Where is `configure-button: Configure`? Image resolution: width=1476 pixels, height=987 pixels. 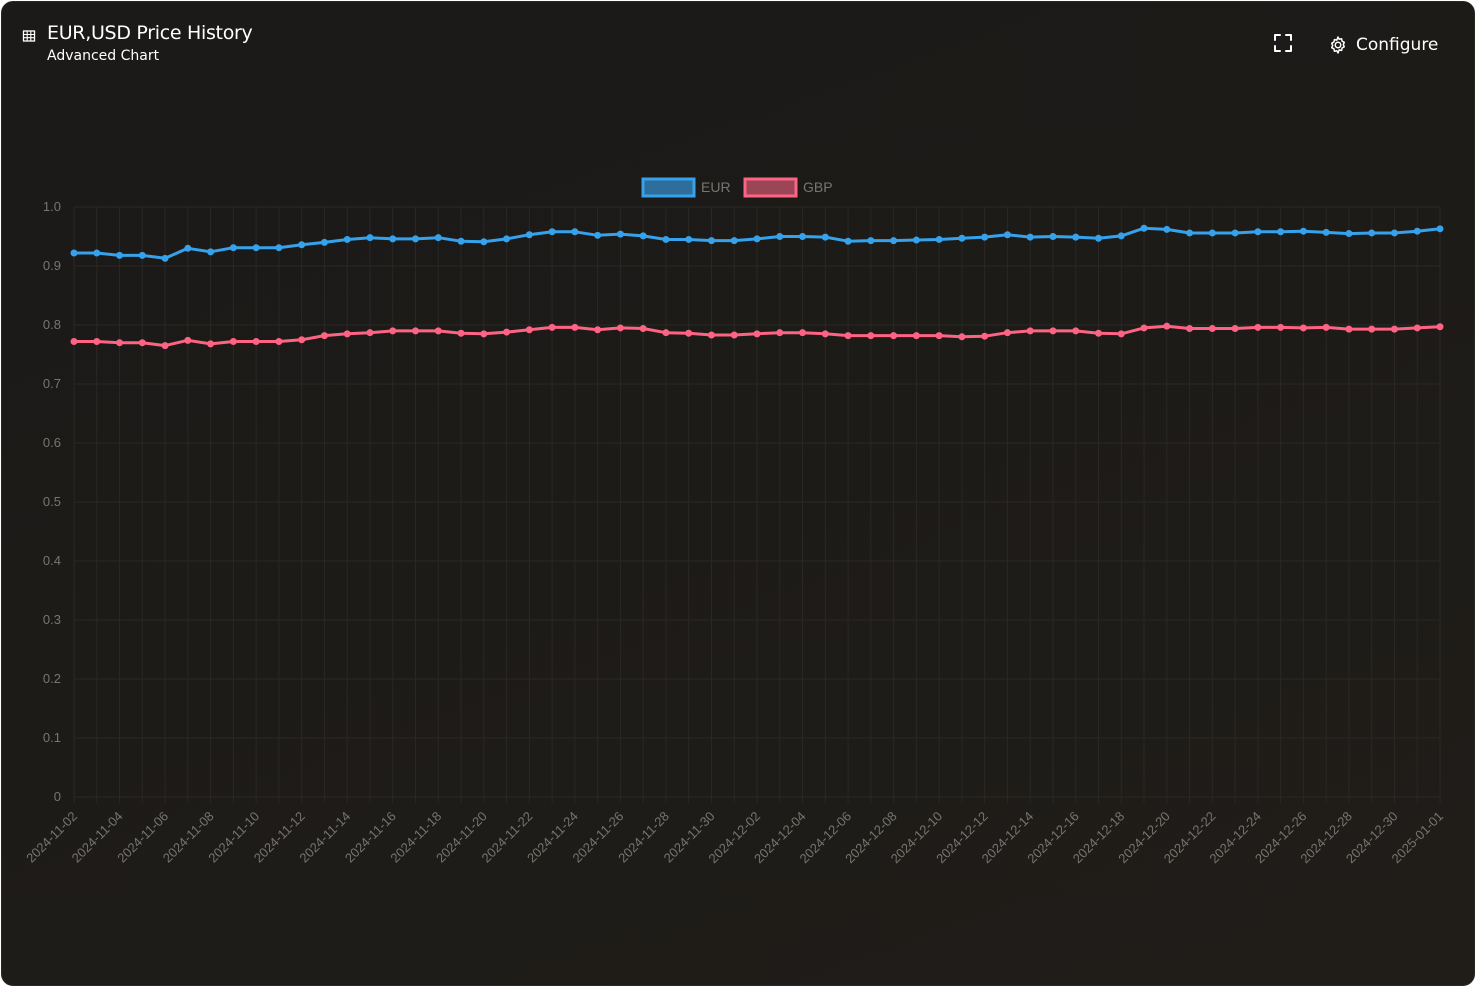 configure-button: Configure is located at coordinates (1383, 45).